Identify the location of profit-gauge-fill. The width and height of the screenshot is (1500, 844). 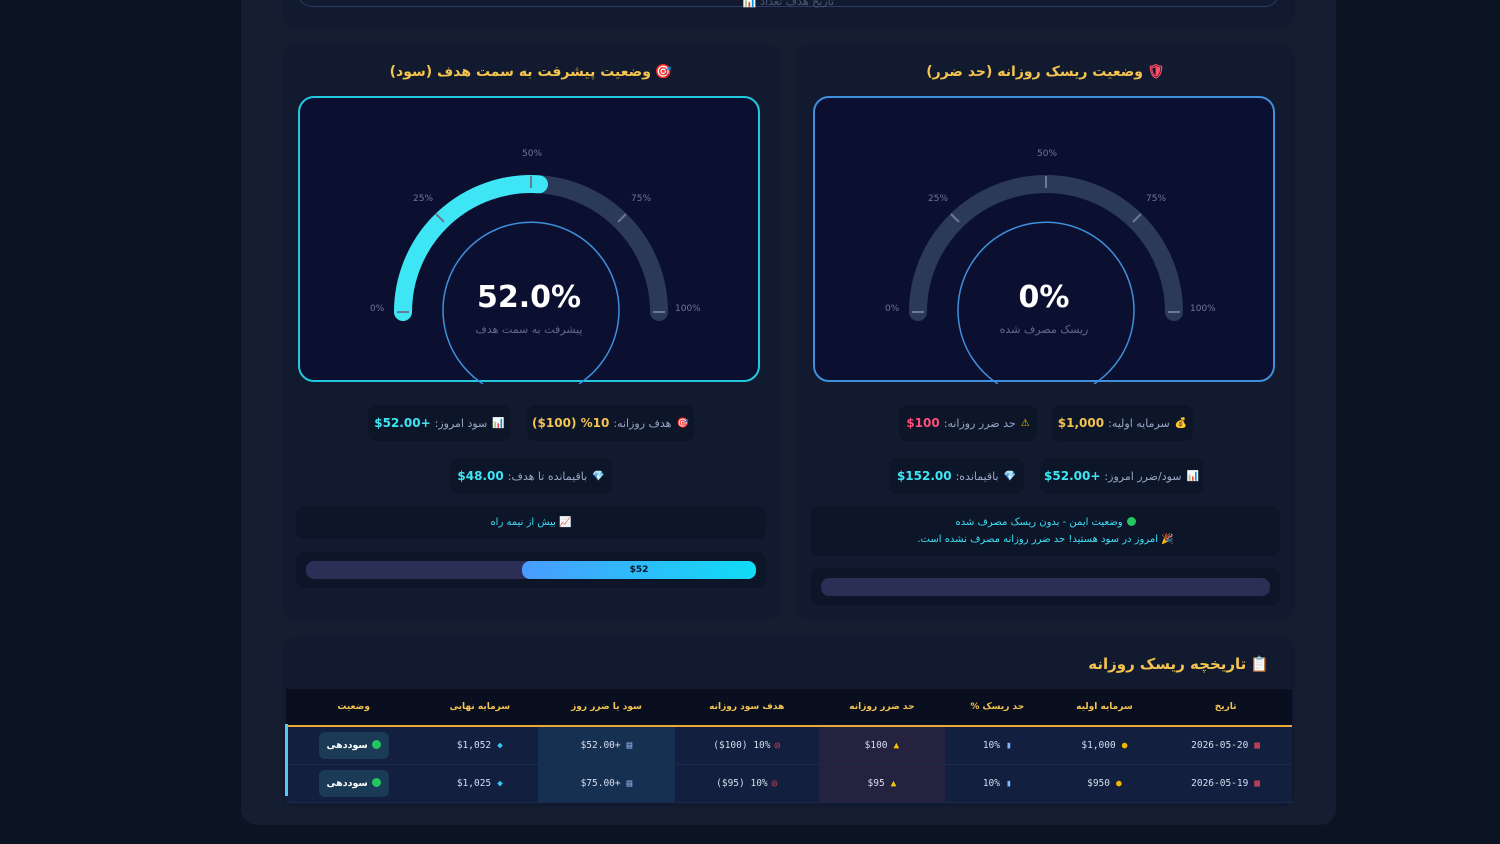
(471, 248).